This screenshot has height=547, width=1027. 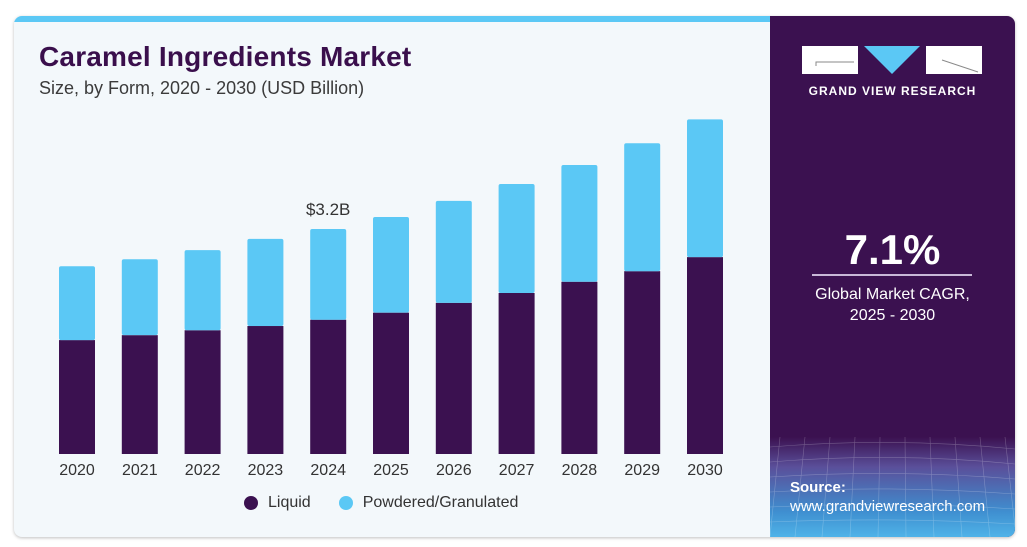 I want to click on bar-powdered-2028, so click(x=579, y=223).